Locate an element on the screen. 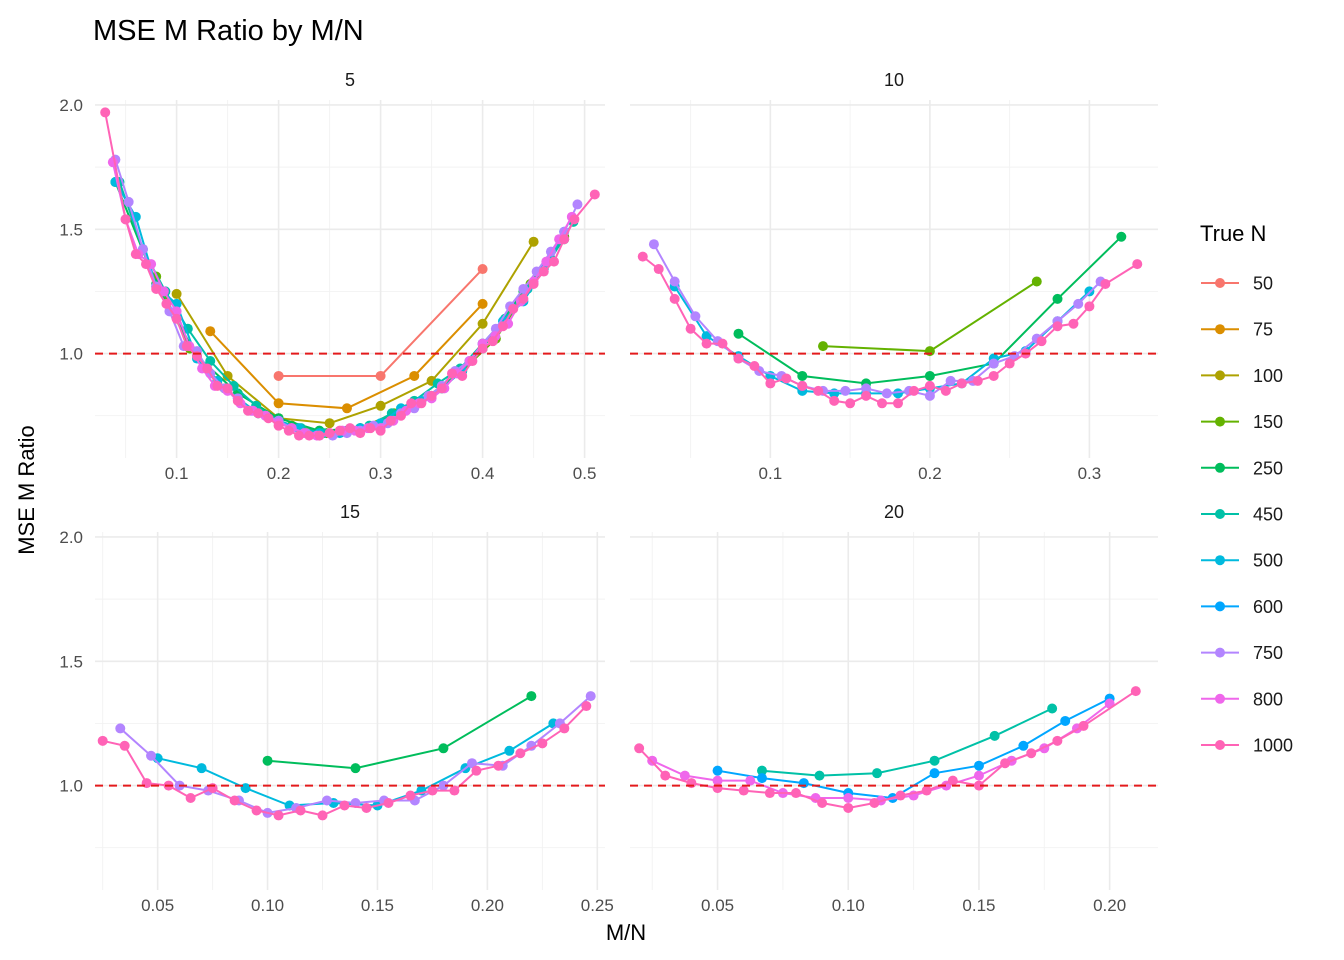  x-tick-label: 0.05 is located at coordinates (717, 905).